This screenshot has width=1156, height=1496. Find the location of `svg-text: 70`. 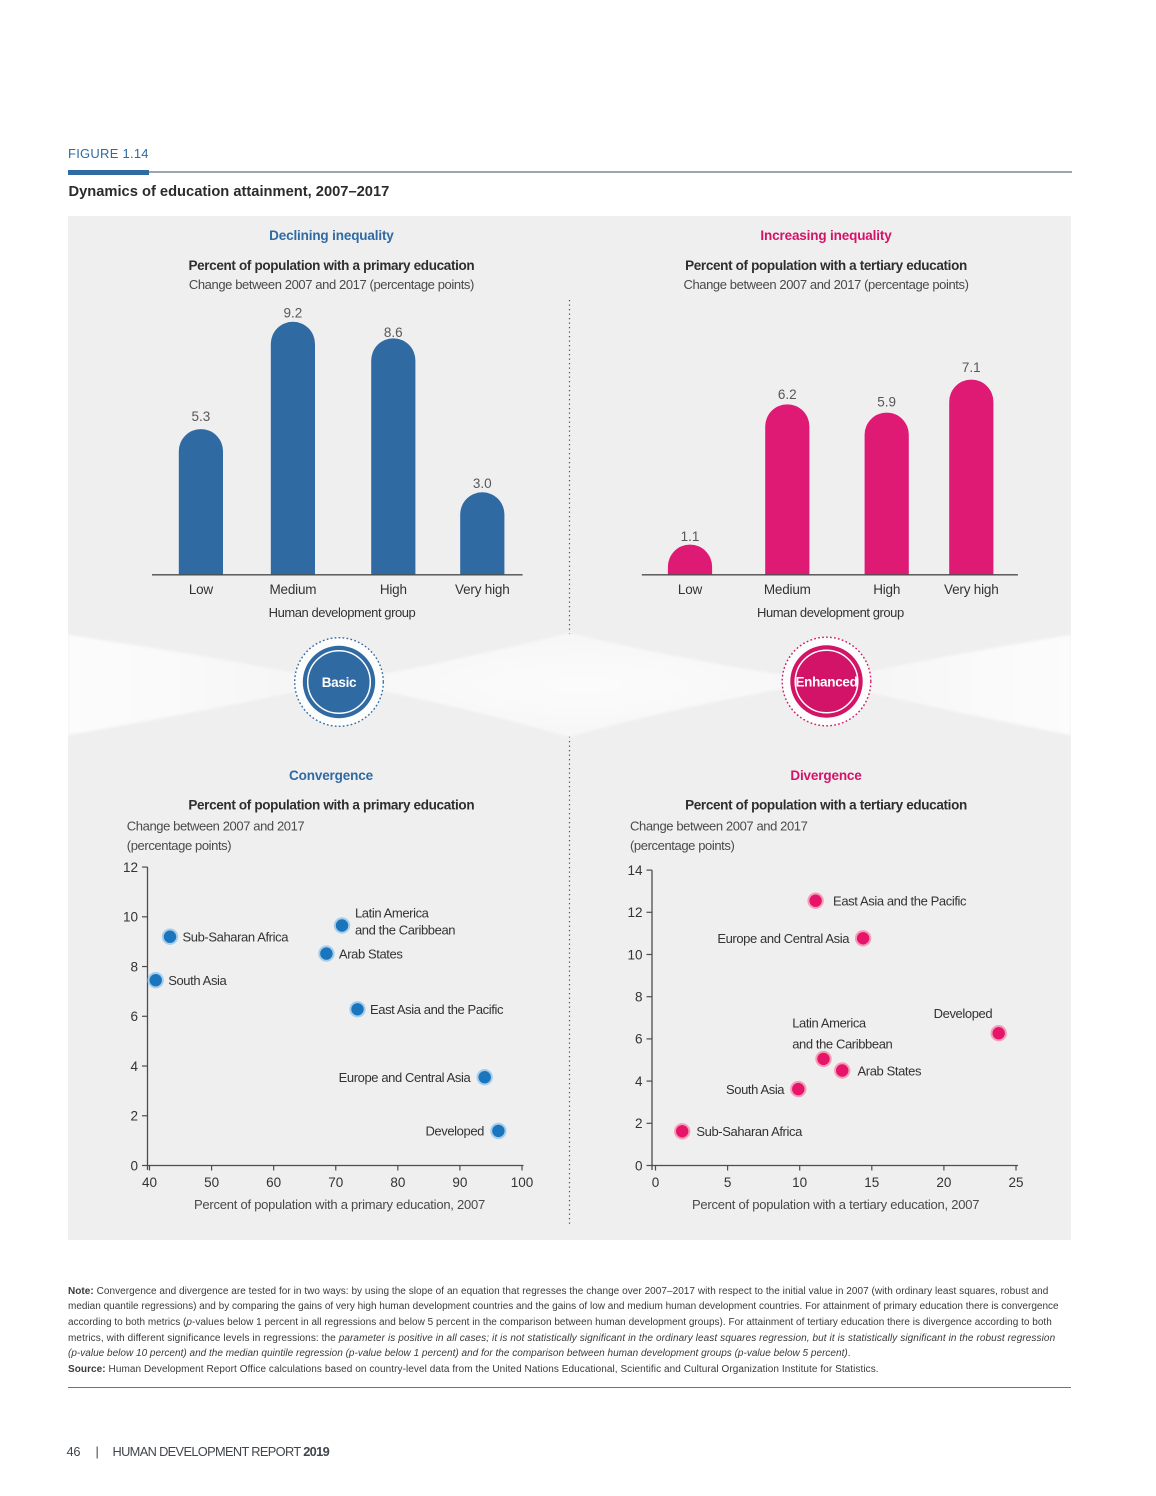

svg-text: 70 is located at coordinates (335, 1182).